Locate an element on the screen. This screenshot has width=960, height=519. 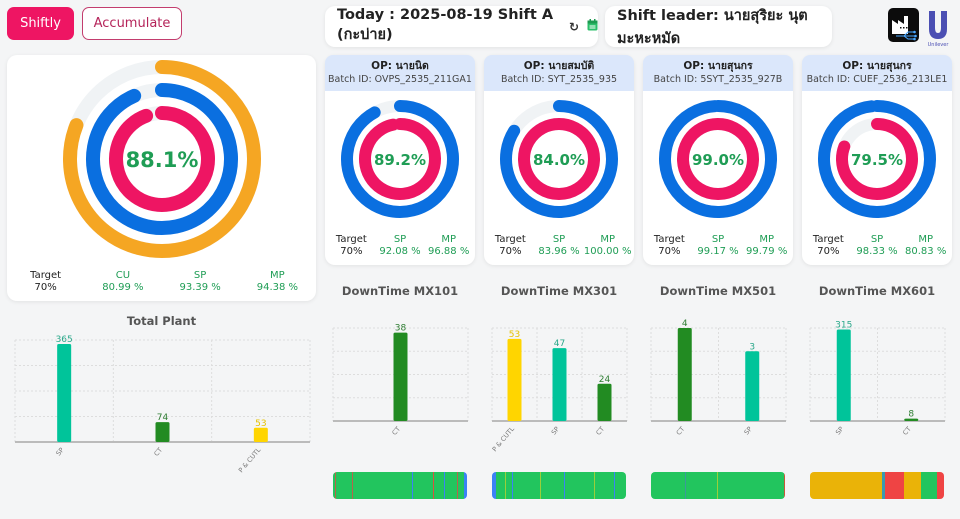
tab-shiftly: Shiftly is located at coordinates (40, 23).